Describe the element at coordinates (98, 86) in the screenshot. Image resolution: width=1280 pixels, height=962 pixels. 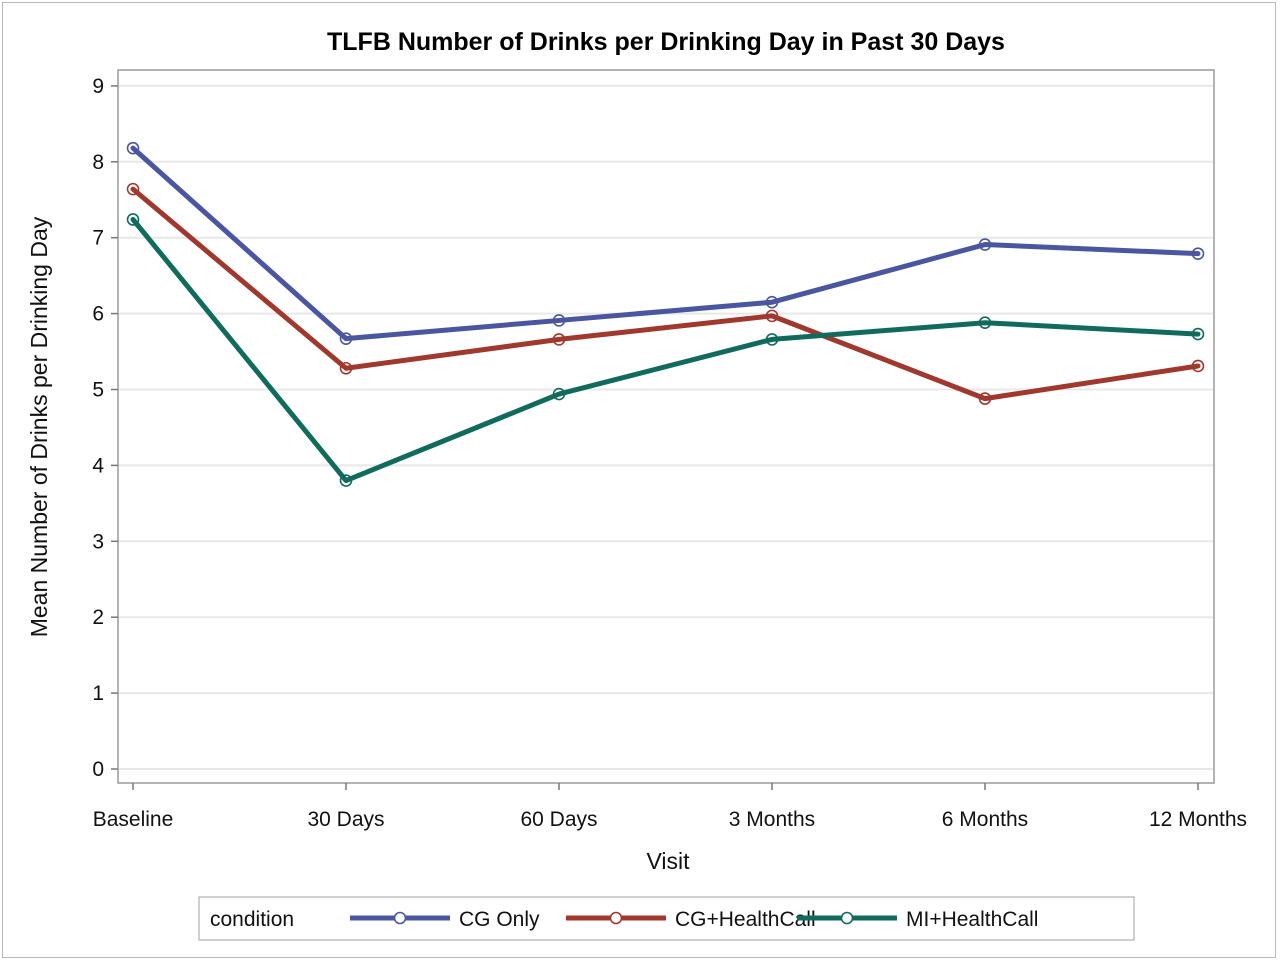
I see `y-tick-label: 9` at that location.